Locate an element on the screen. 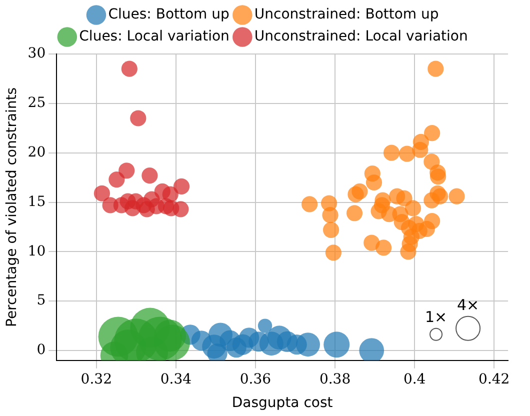 The width and height of the screenshot is (530, 416). legend-label: Clues: Bottom up is located at coordinates (169, 14).